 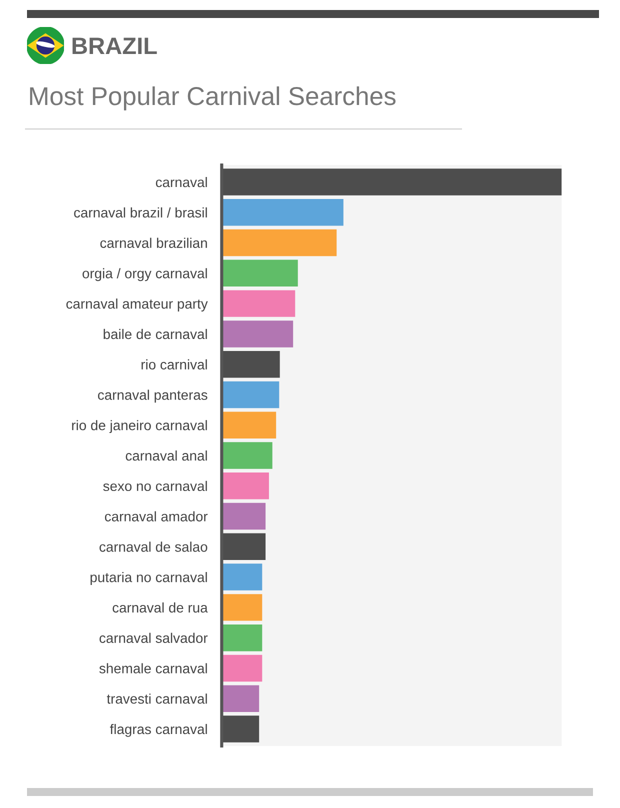 I want to click on y-tick-label: carnaval amador, so click(x=156, y=516).